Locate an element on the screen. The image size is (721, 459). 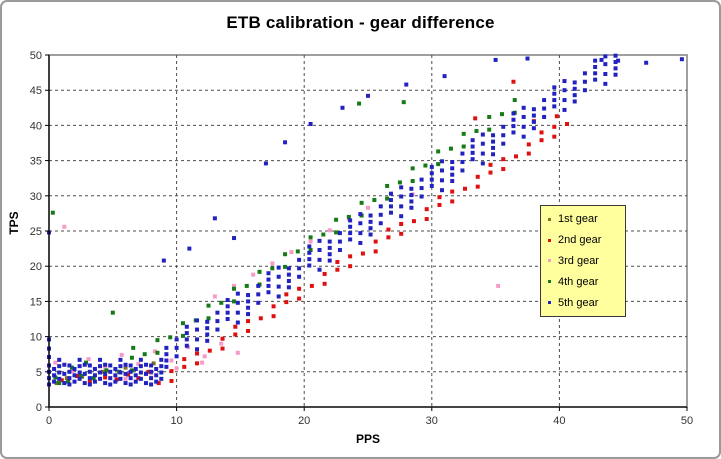
legend-item-4th-gear: 4th gear is located at coordinates (584, 281).